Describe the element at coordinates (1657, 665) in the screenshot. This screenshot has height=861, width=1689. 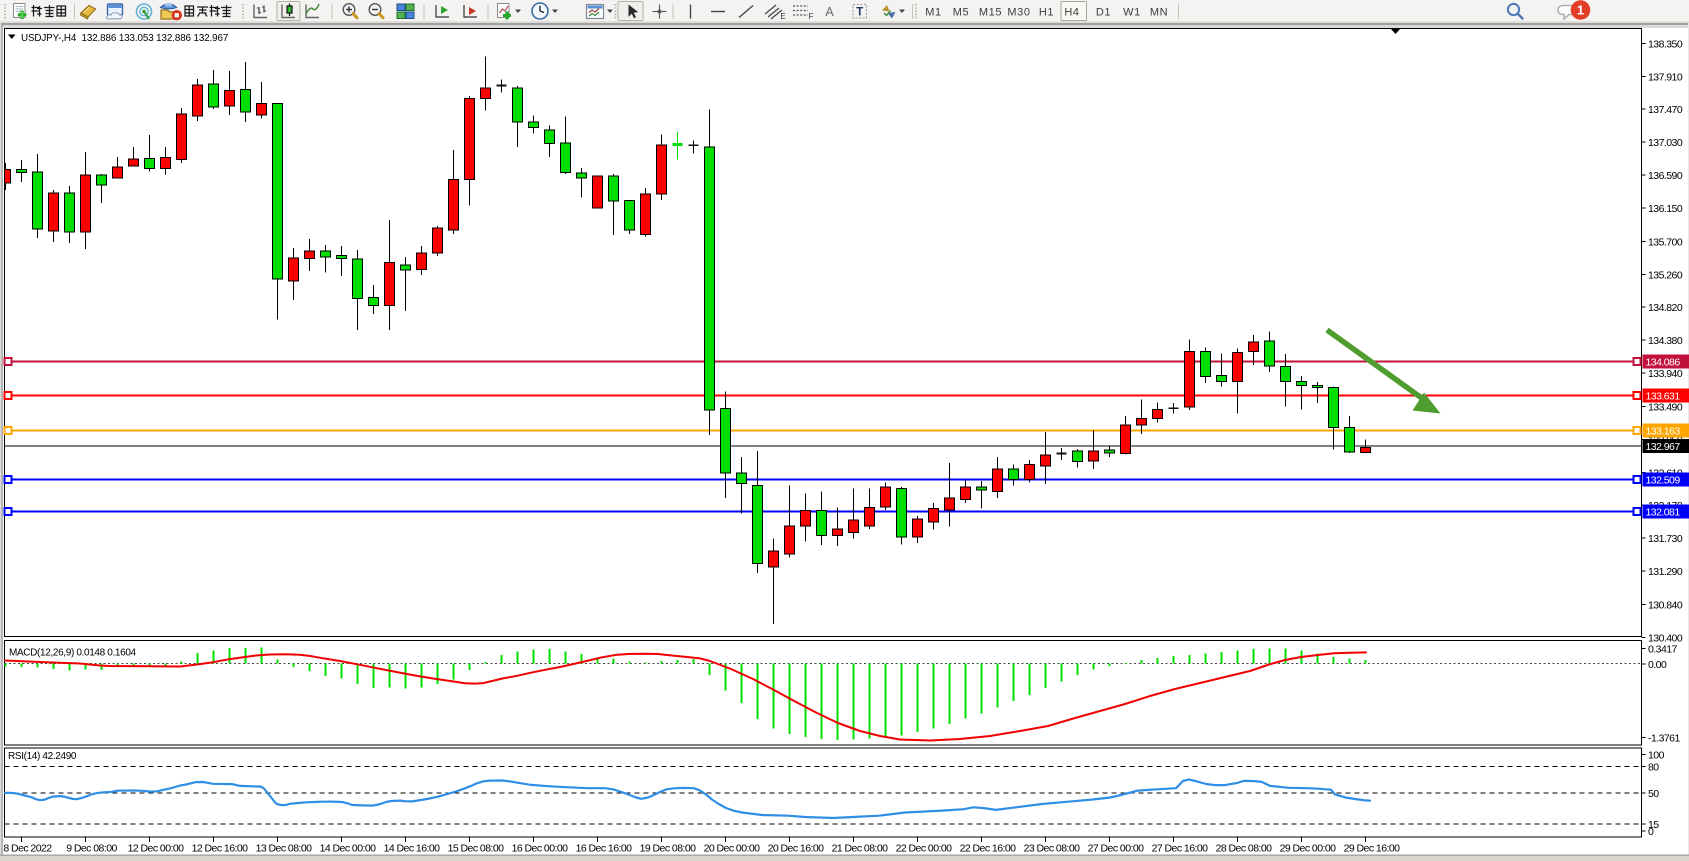
I see `svg-text: 0.00` at that location.